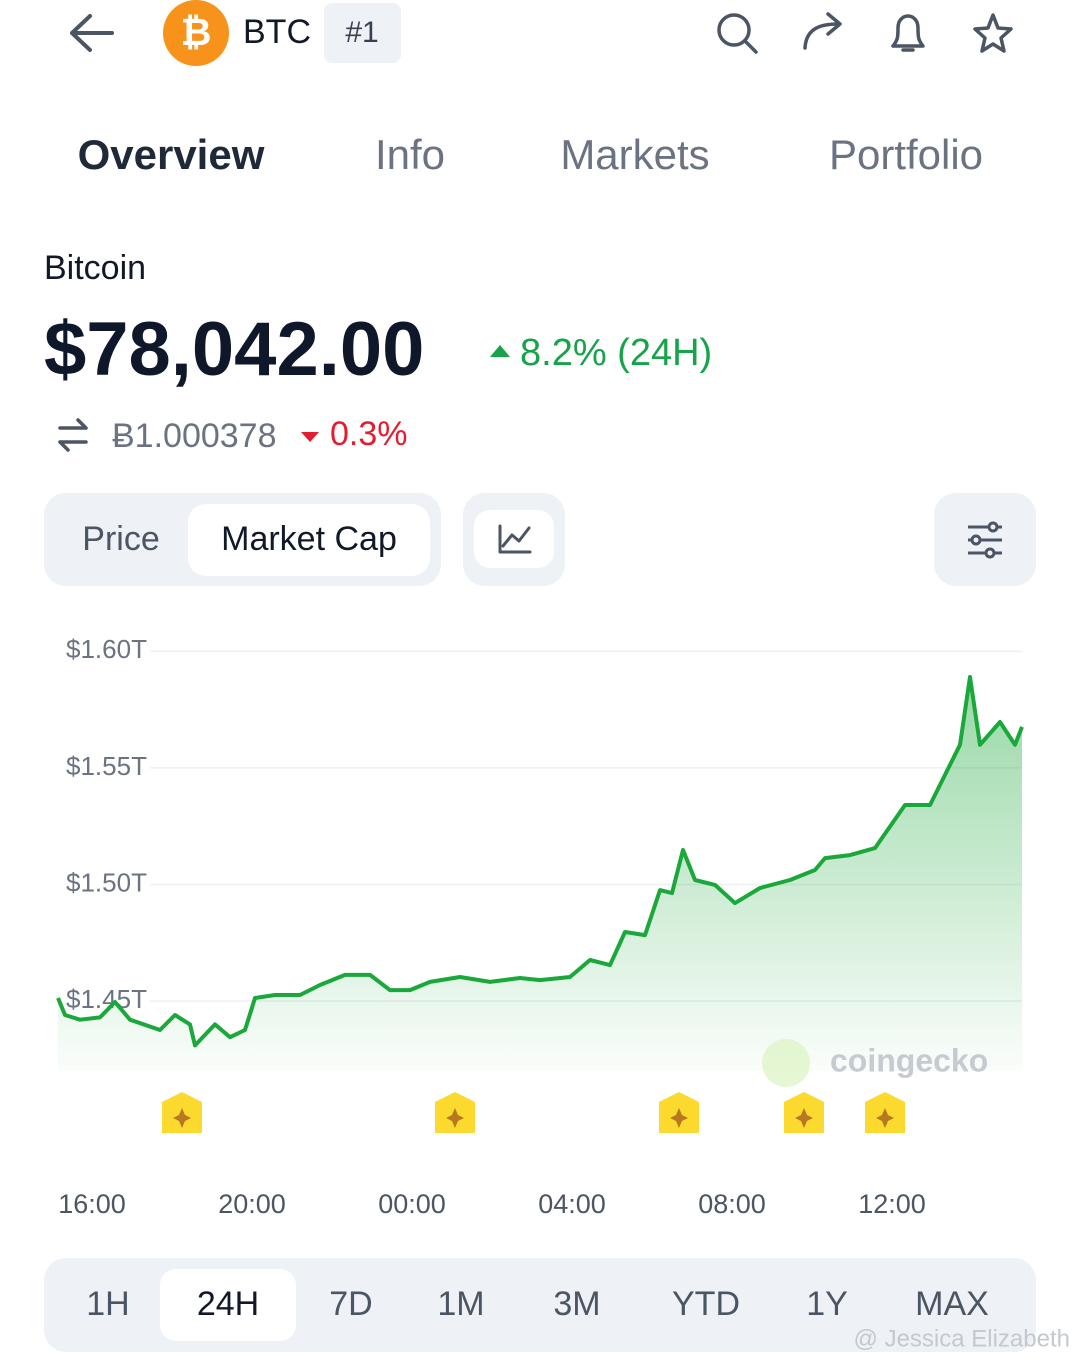 The height and width of the screenshot is (1371, 1080). Describe the element at coordinates (952, 1304) in the screenshot. I see `range-button: MAX` at that location.